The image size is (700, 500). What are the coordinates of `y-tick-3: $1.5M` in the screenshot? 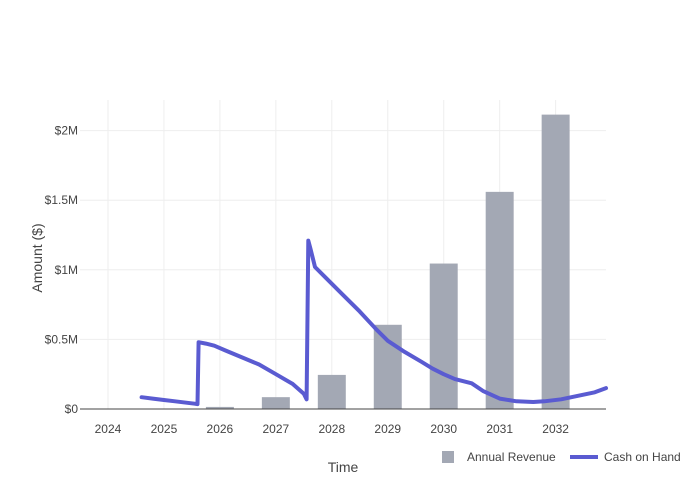 It's located at (61, 200).